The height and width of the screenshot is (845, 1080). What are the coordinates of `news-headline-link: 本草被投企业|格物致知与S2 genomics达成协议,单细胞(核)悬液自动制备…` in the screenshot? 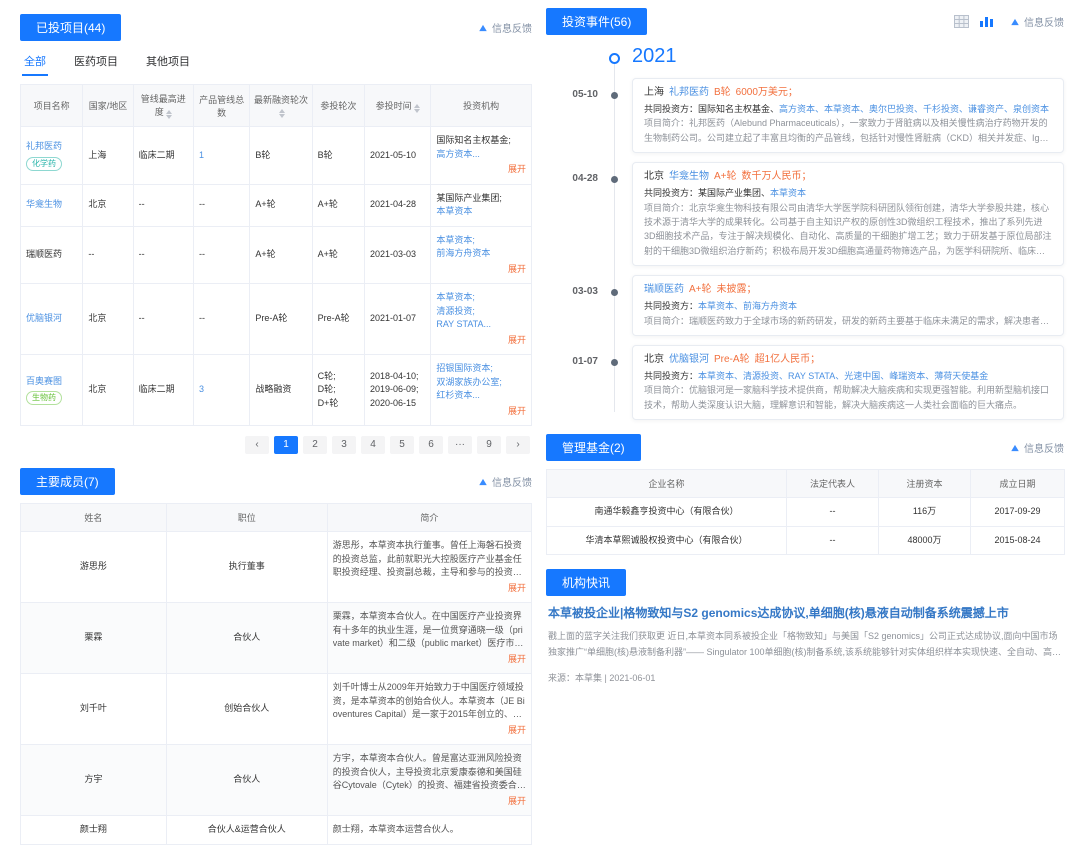 It's located at (778, 613).